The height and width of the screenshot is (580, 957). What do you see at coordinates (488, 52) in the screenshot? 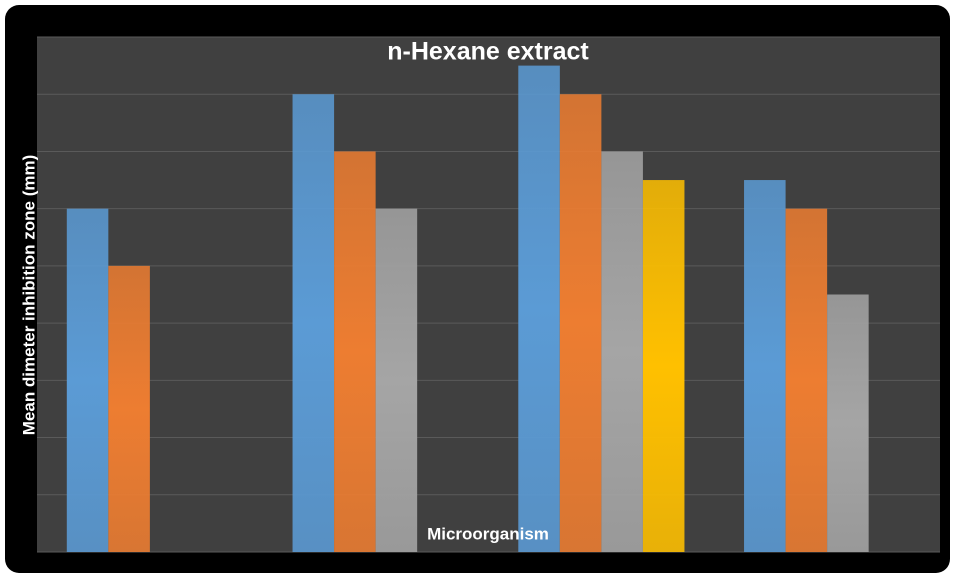
I see `chart-title: n-Hexane extract` at bounding box center [488, 52].